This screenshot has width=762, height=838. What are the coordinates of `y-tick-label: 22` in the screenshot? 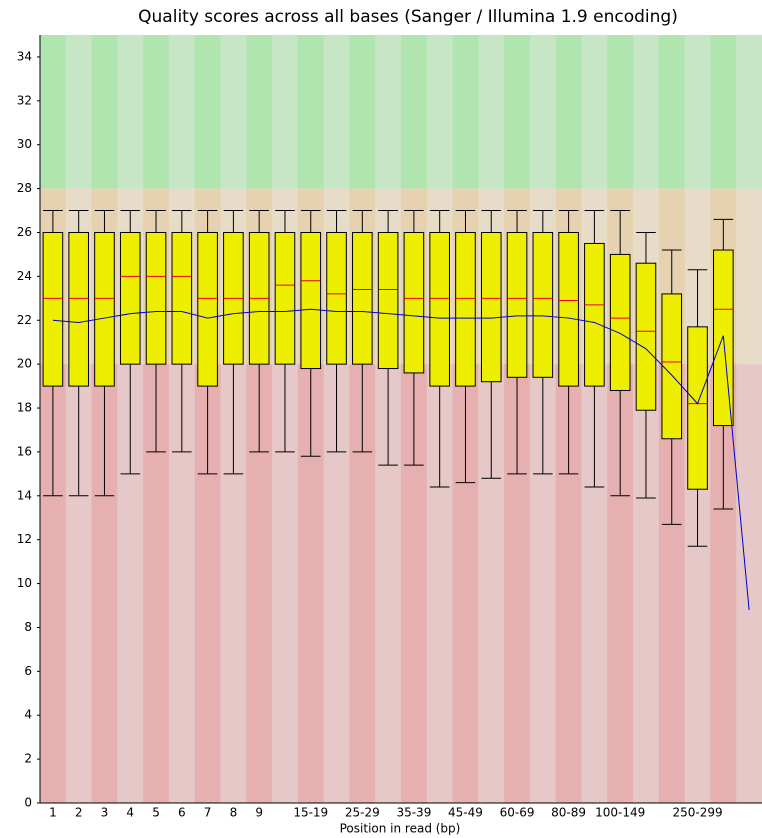 It's located at (24, 320).